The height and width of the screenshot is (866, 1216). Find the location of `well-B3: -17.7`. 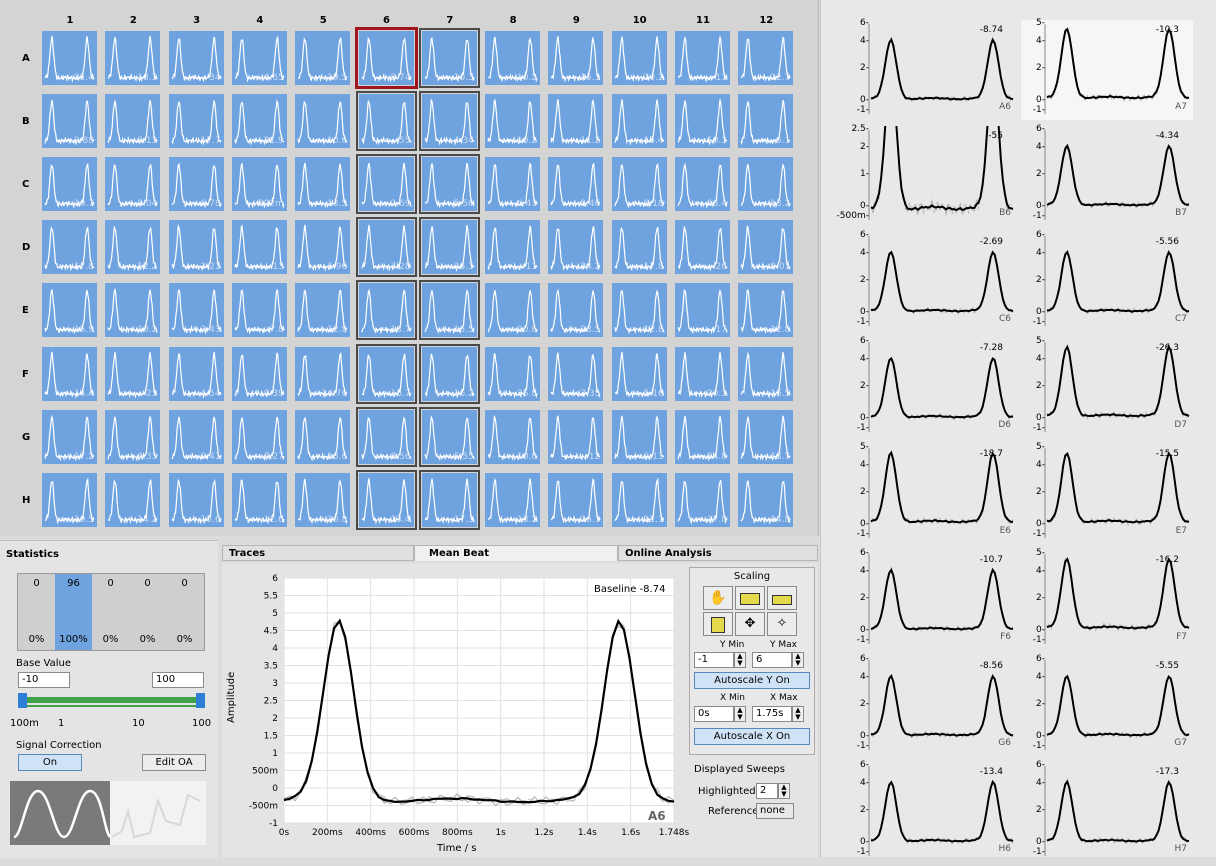

well-B3: -17.7 is located at coordinates (196, 121).